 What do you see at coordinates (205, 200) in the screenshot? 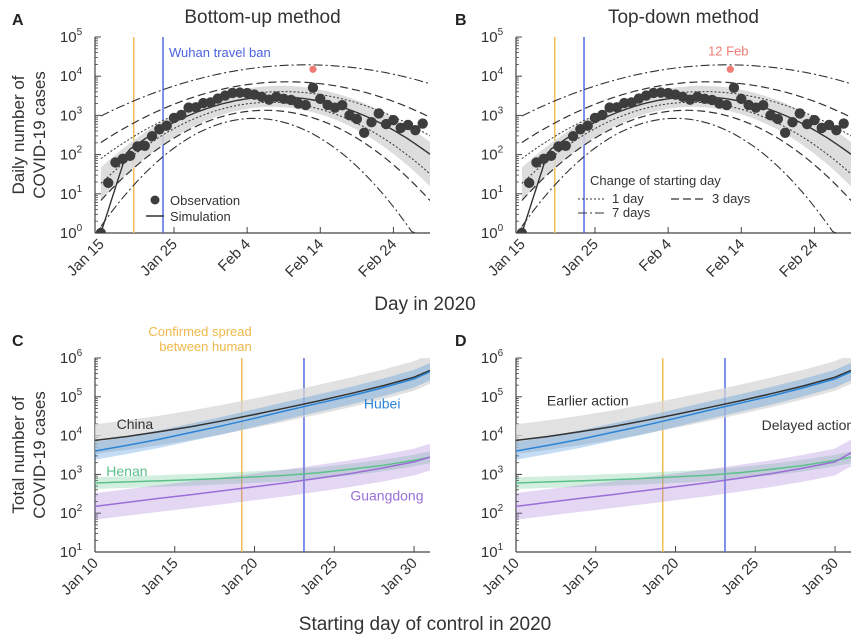
I see `legend-label: Observation` at bounding box center [205, 200].